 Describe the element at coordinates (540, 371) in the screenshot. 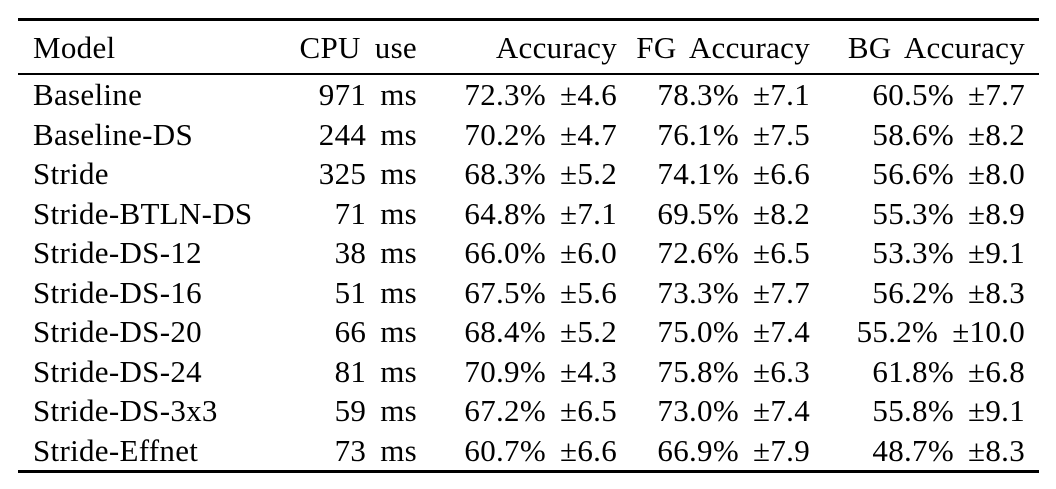

I see `accuracy-cell: 70.9% ±4.3` at that location.